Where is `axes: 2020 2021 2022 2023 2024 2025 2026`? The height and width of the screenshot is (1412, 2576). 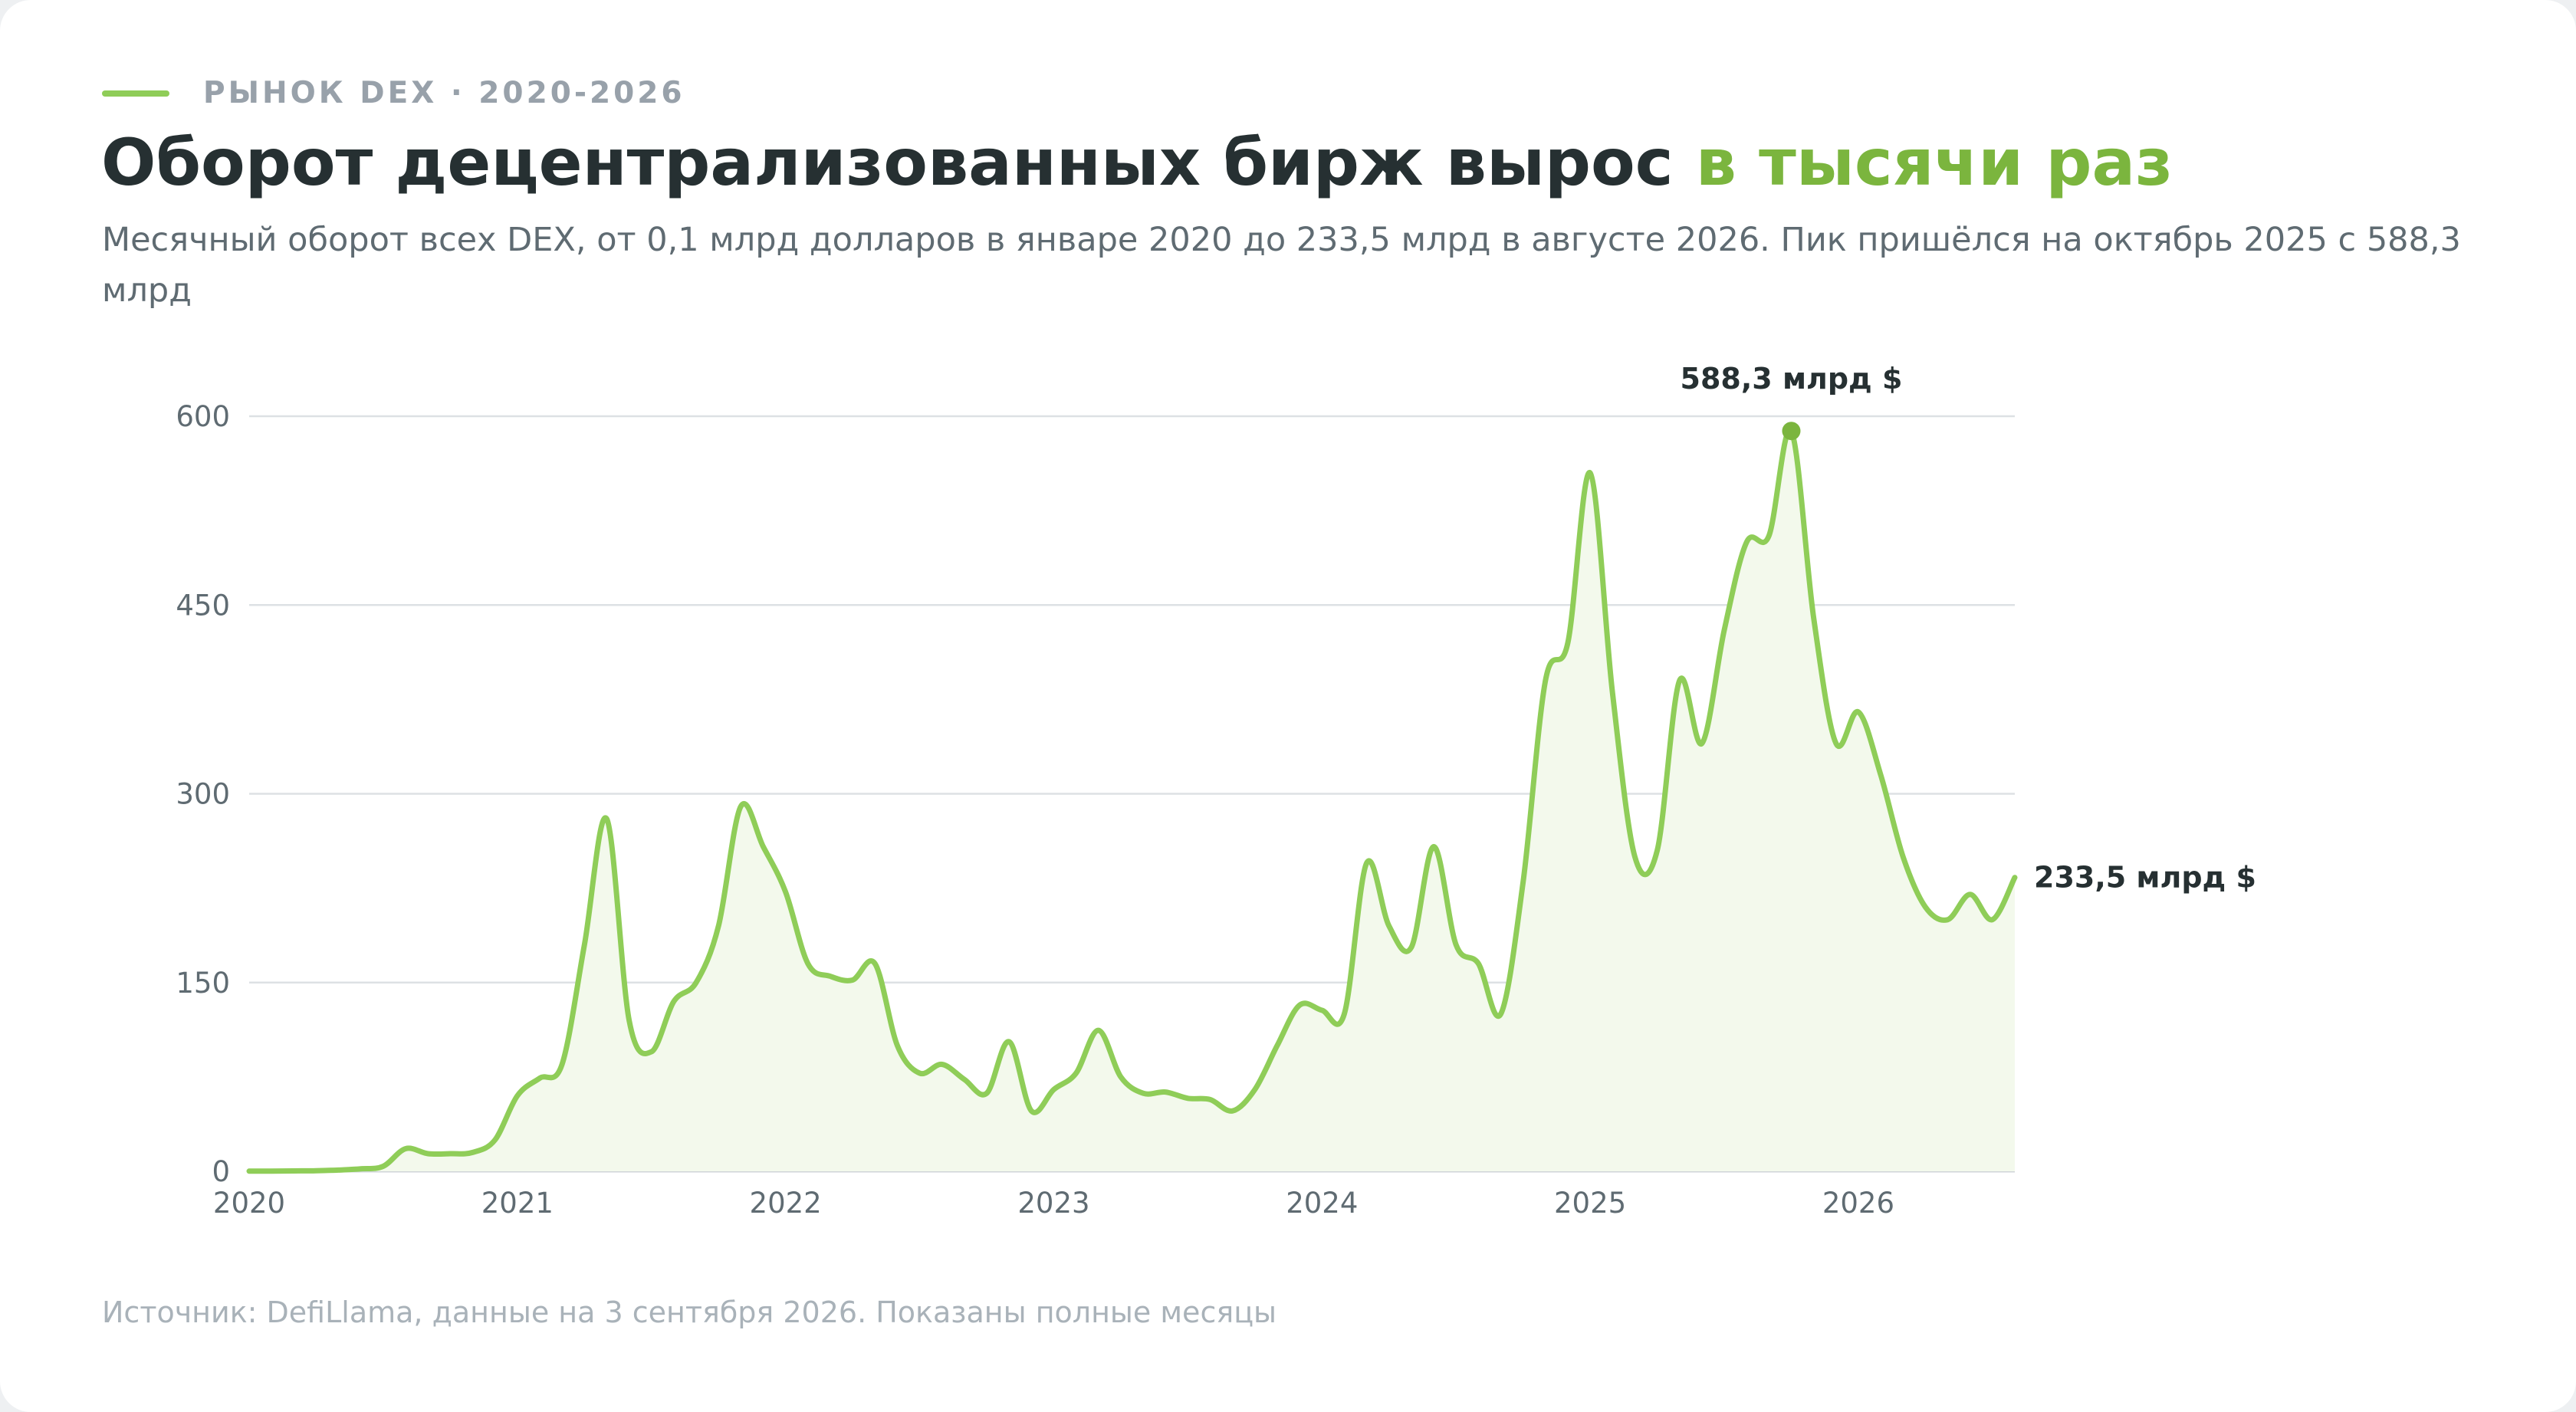
axes: 2020 2021 2022 2023 2024 2025 2026 is located at coordinates (1053, 1203).